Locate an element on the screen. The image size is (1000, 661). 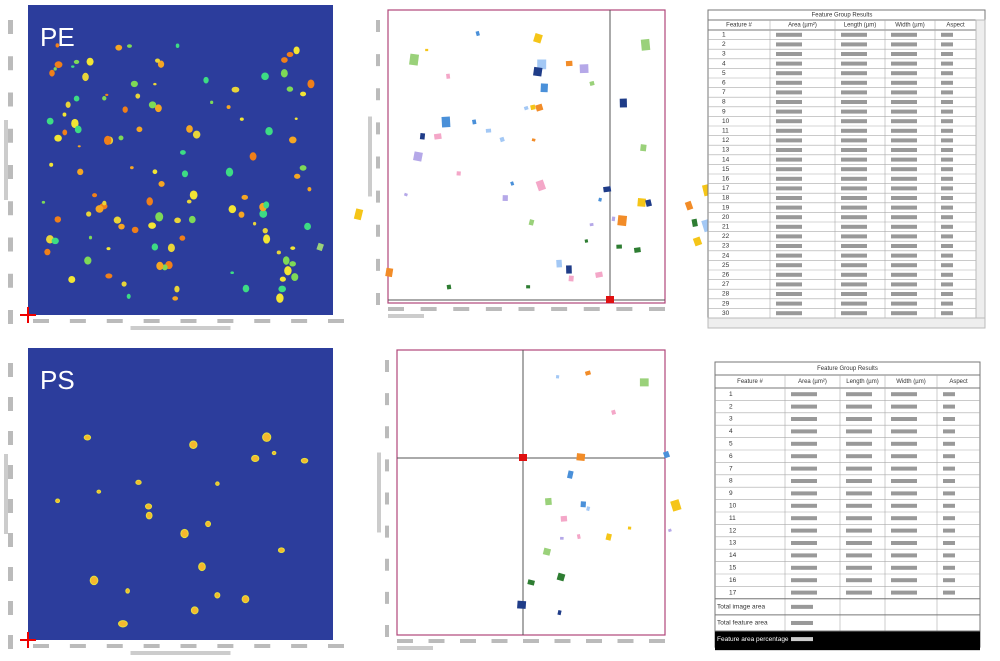
row-number: 15 is located at coordinates (733, 568).